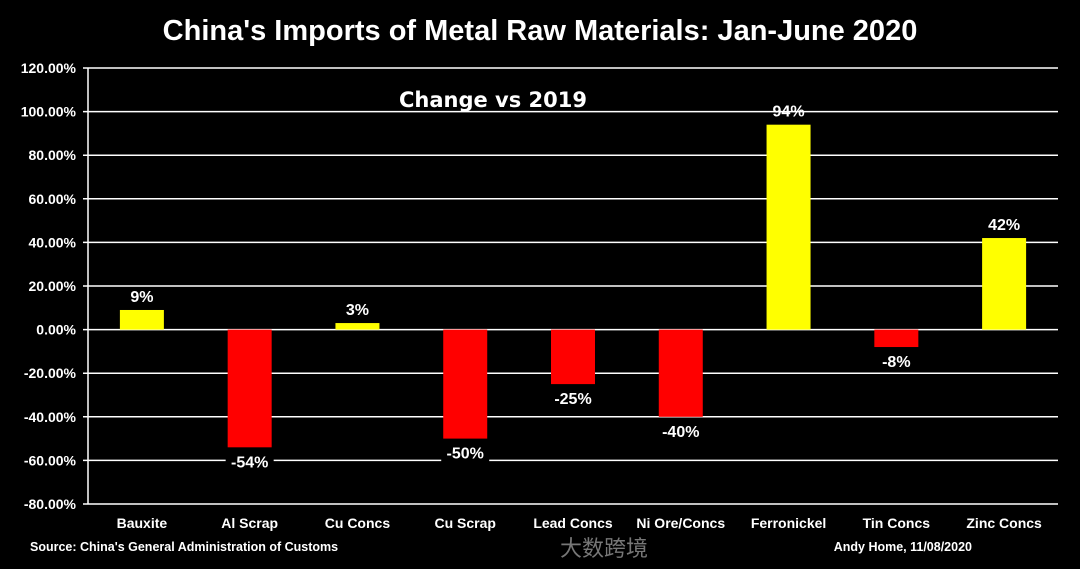 This screenshot has width=1080, height=569. I want to click on y-tick-label: -60.00%, so click(50, 460).